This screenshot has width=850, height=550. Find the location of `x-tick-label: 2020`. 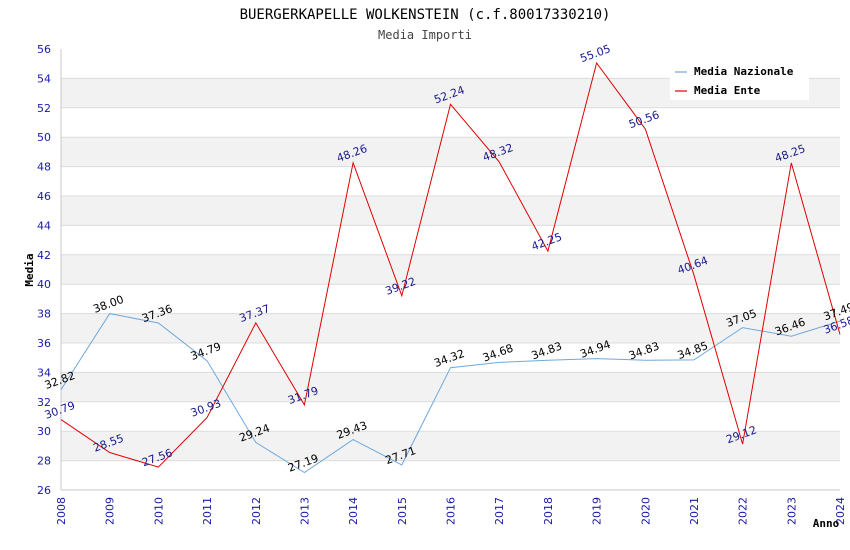

x-tick-label: 2020 is located at coordinates (645, 511).